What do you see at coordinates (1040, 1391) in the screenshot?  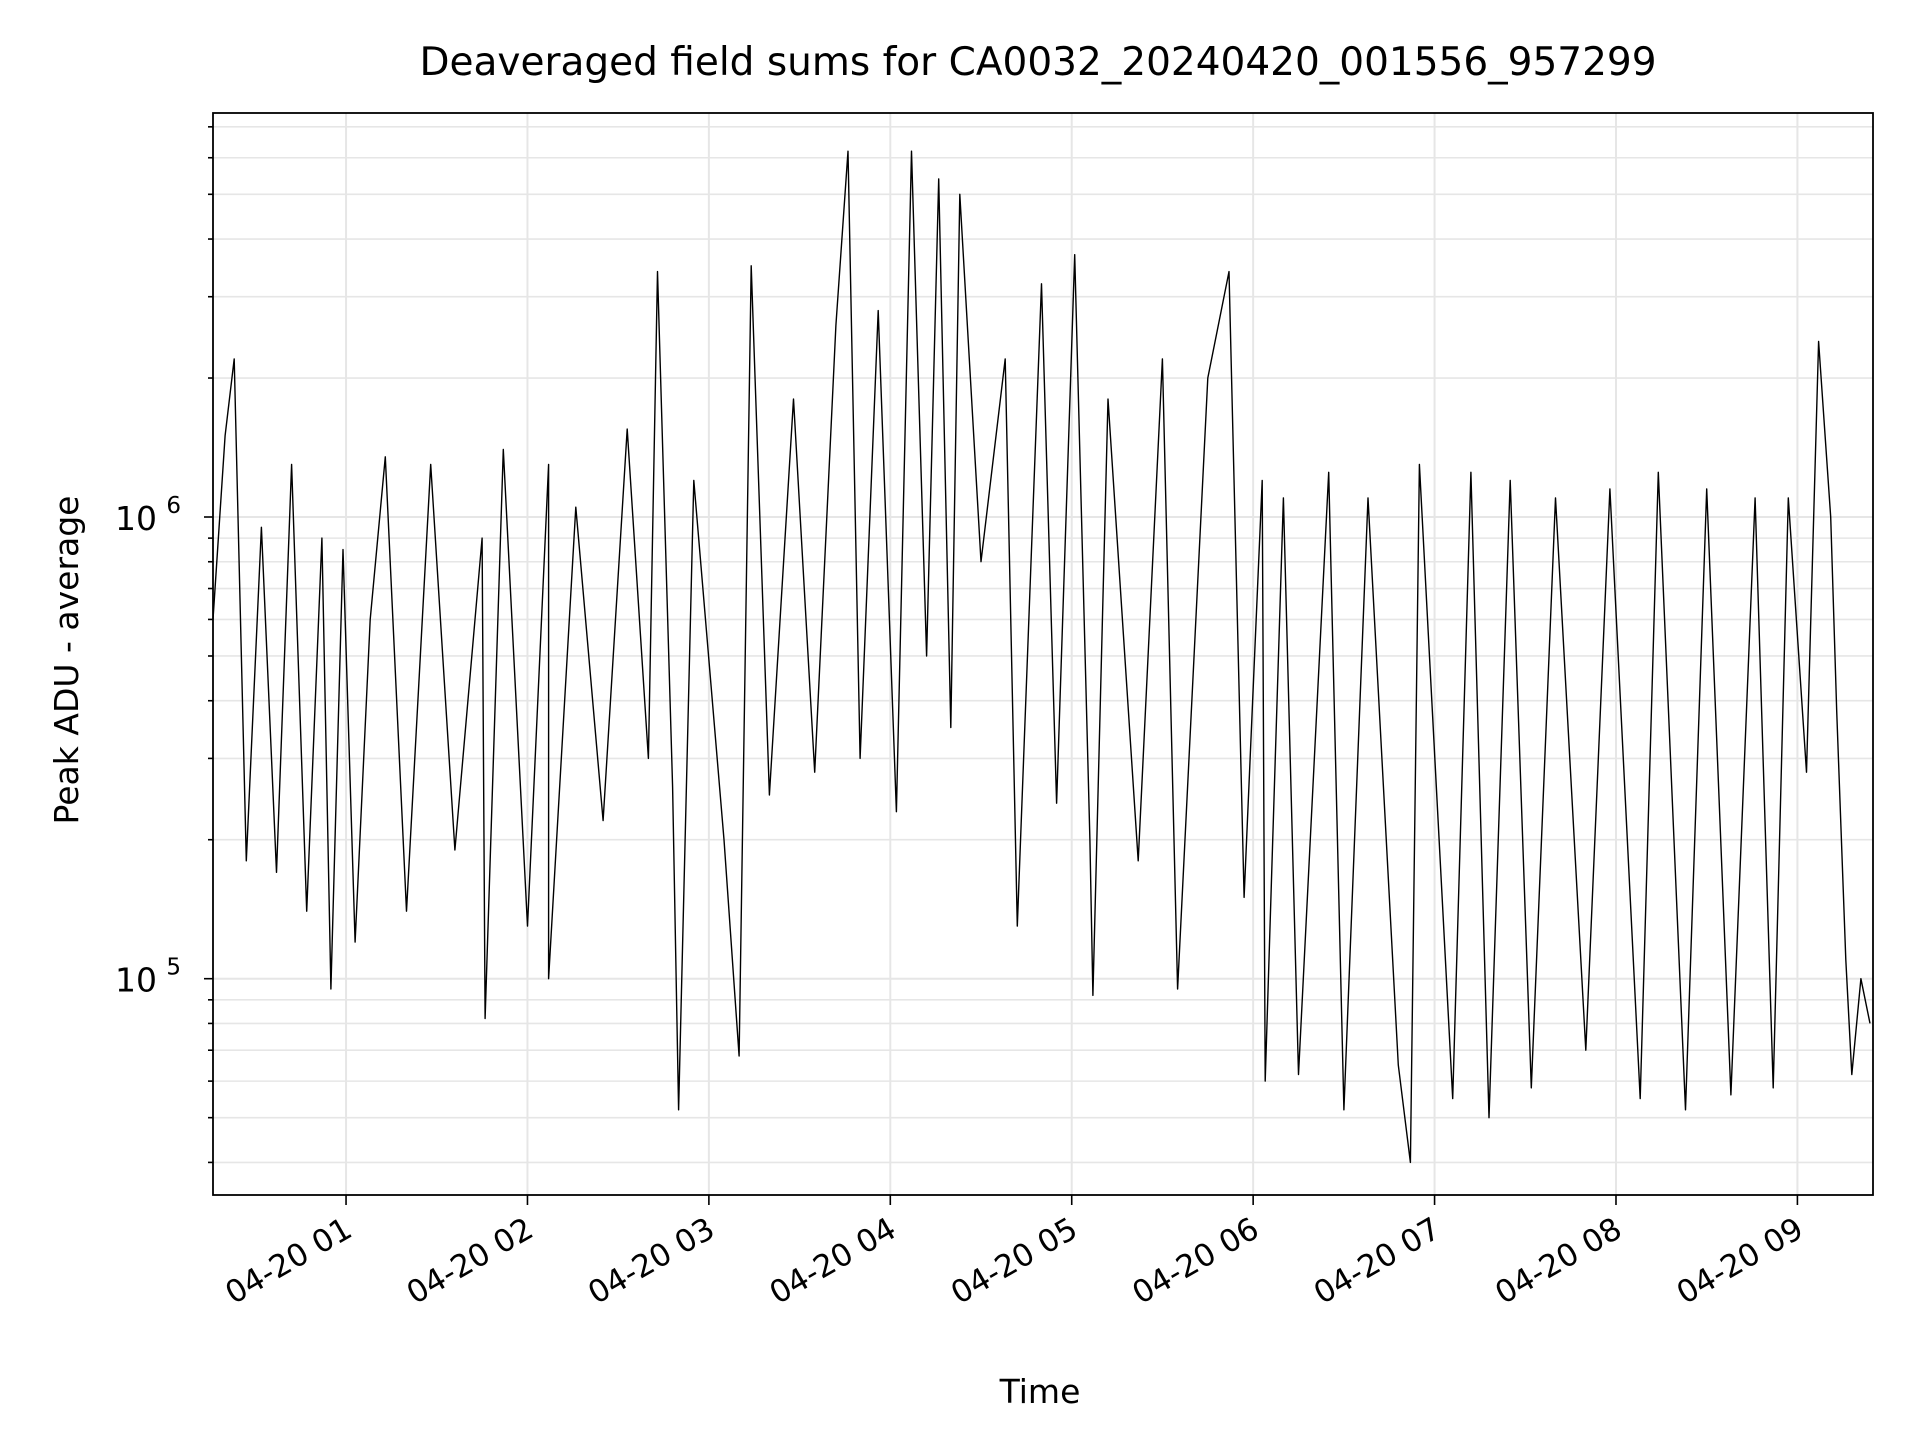 I see `x-axis-label: Time` at bounding box center [1040, 1391].